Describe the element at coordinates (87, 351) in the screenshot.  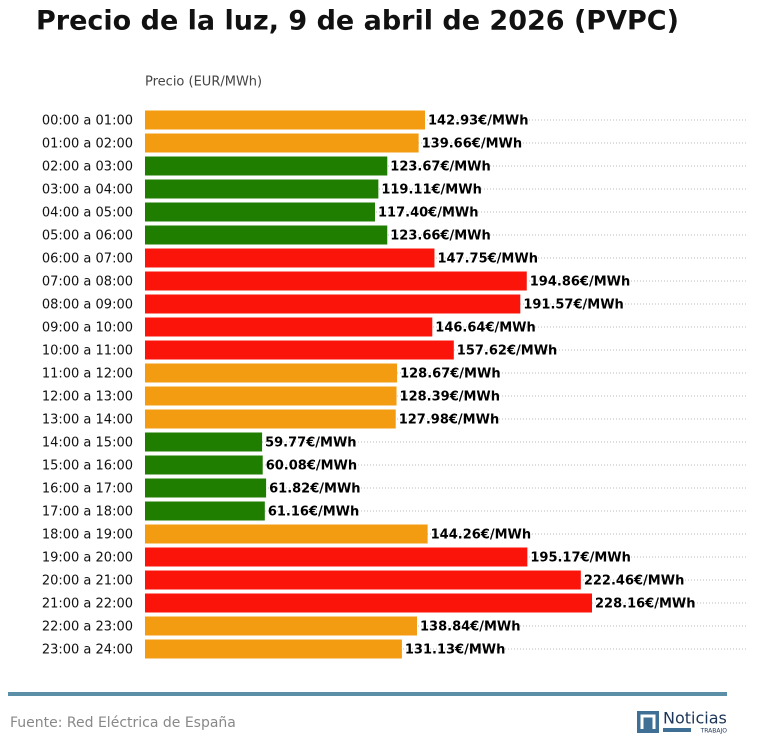
I see `category-label: 10:00 a 11:00` at that location.